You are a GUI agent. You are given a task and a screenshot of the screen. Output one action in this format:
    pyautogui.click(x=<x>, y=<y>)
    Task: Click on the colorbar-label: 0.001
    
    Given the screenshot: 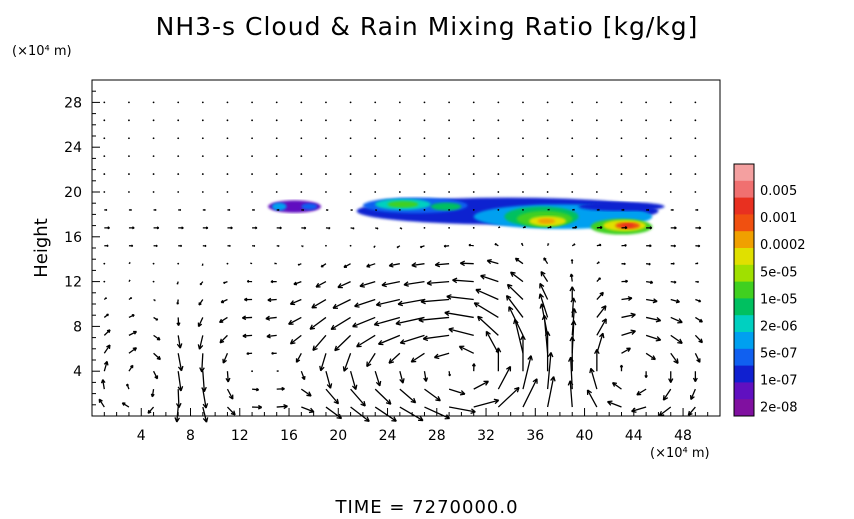 What is the action you would take?
    pyautogui.click(x=778, y=218)
    